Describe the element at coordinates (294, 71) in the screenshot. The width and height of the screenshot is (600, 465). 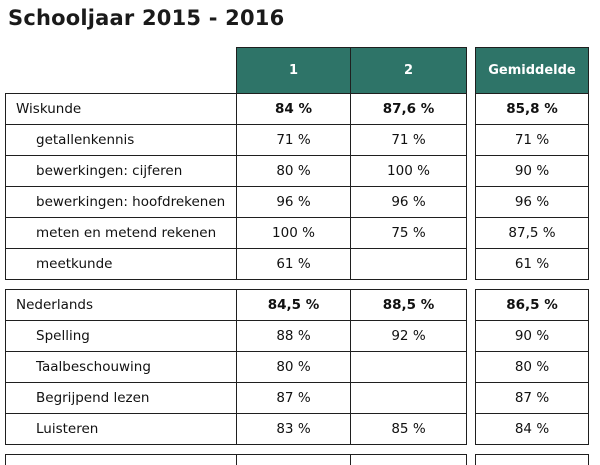
I see `header-col-1: 1` at that location.